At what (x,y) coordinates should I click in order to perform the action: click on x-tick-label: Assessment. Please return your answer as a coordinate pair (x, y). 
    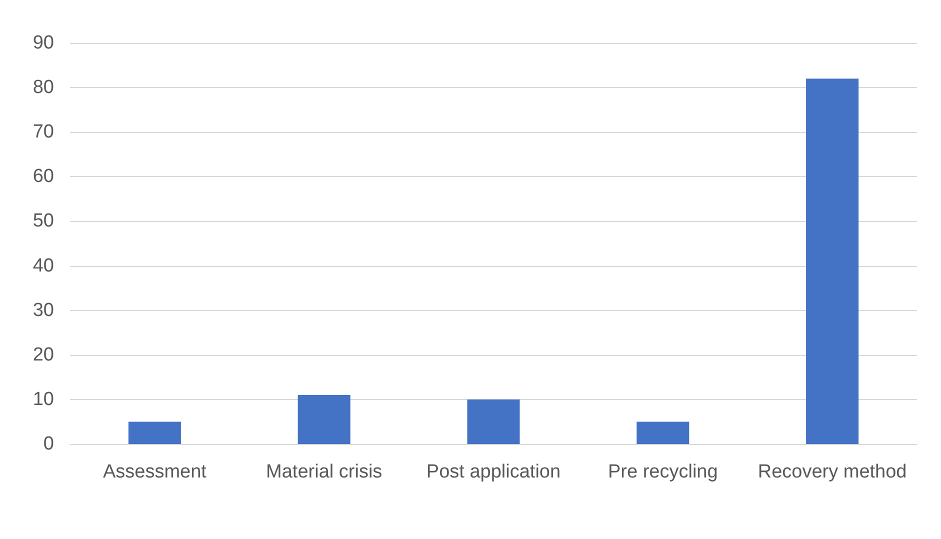
    Looking at the image, I should click on (155, 472).